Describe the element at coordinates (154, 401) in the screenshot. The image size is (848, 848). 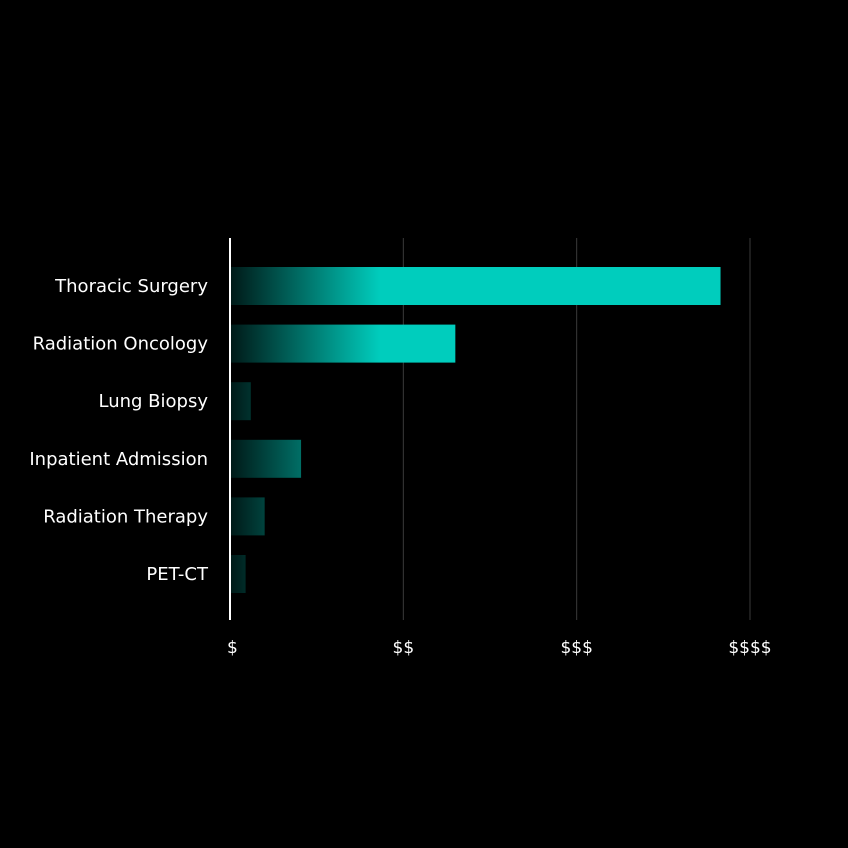
I see `category-label: Lung Biopsy` at that location.